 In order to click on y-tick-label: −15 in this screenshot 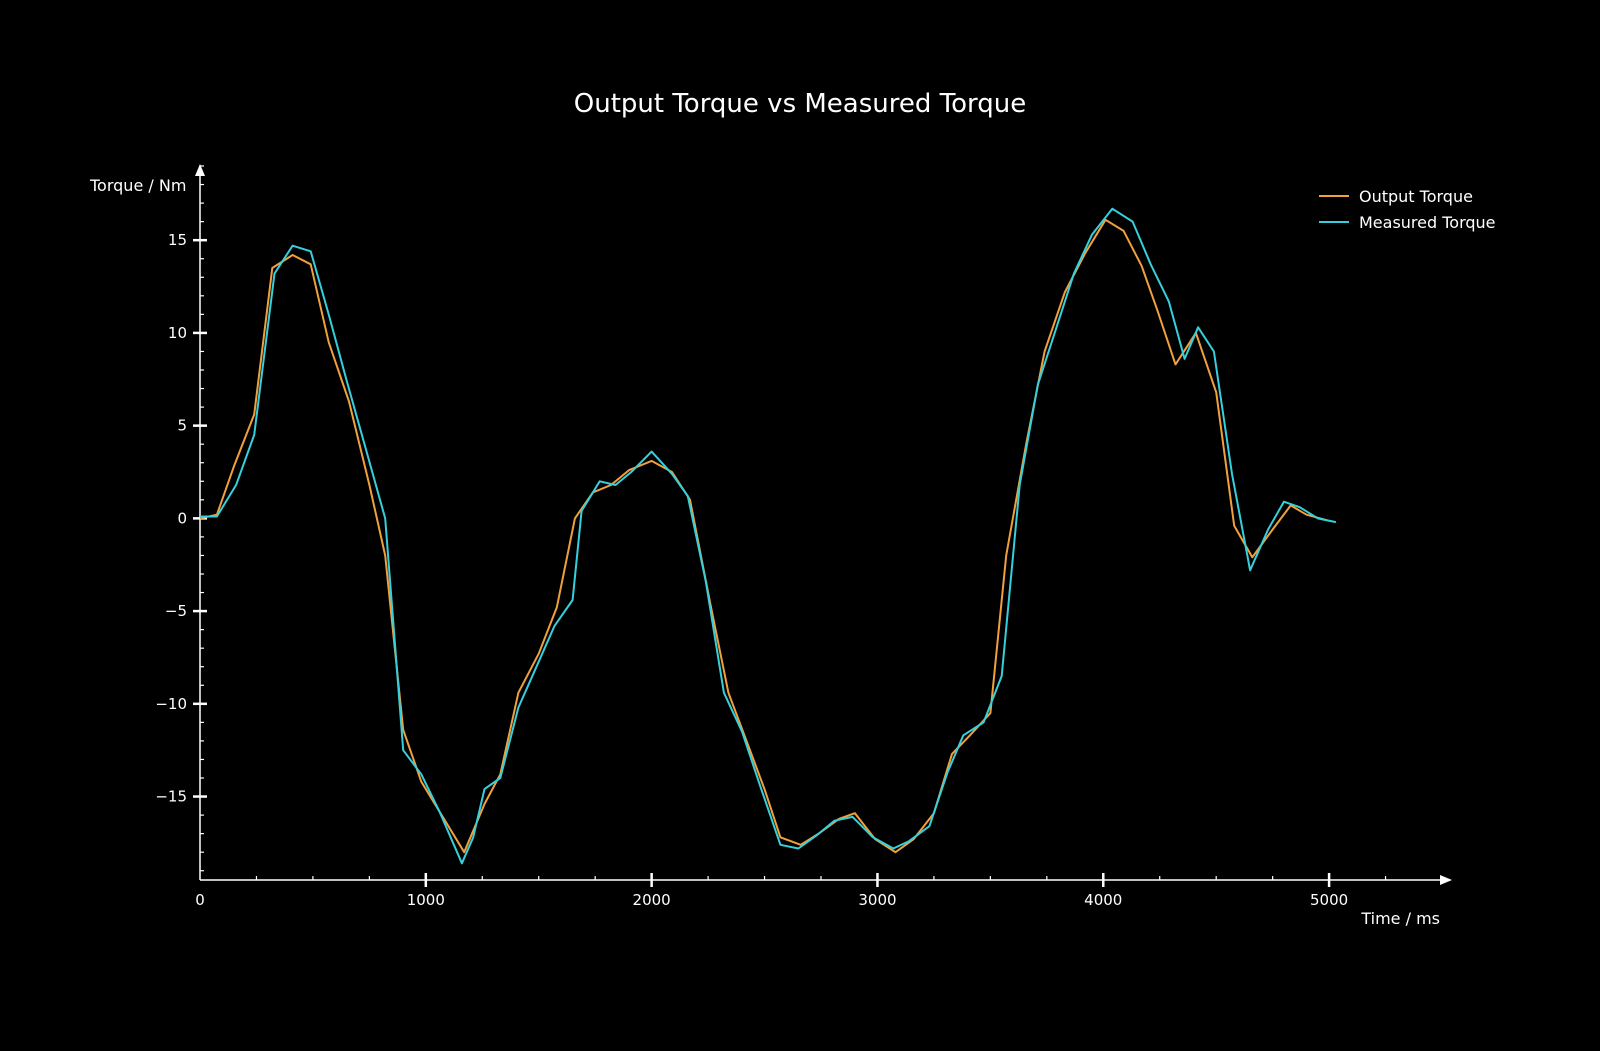, I will do `click(171, 797)`.